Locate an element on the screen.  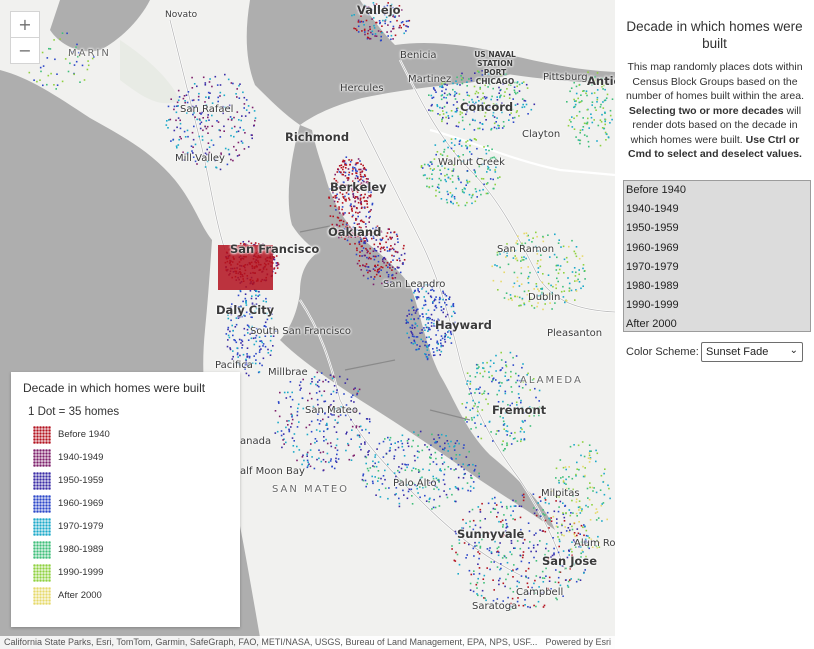
place-label-milpitas: Milpitas is located at coordinates (560, 493).